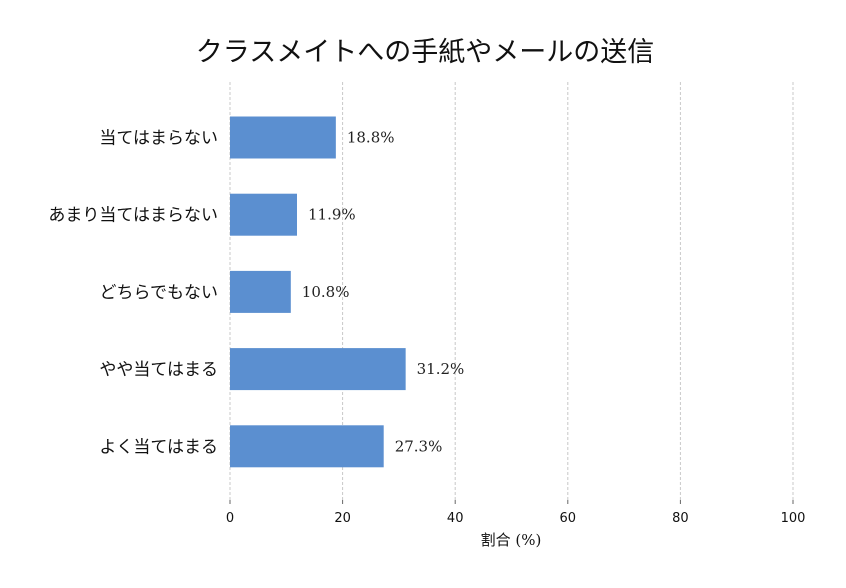  I want to click on x-tick-label: 100, so click(793, 518).